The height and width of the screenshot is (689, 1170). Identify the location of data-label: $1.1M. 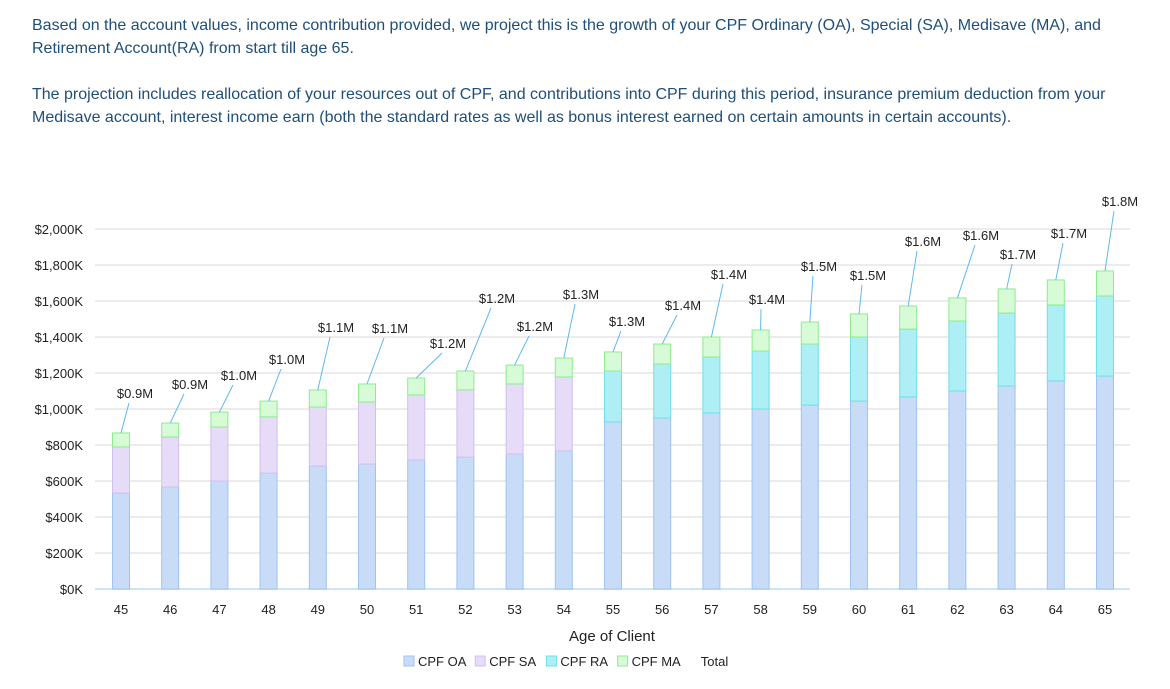
(390, 328).